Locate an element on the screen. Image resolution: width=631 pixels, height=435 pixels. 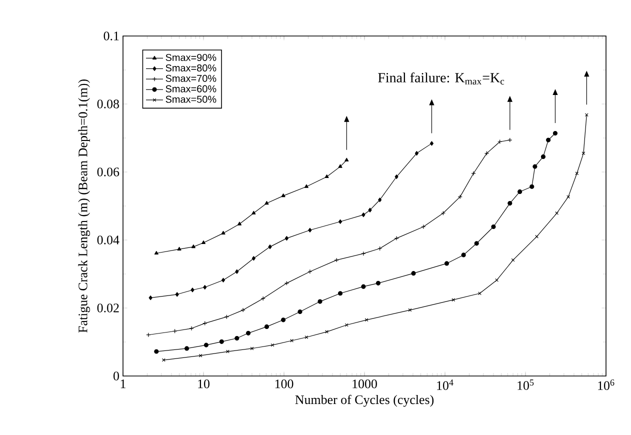
x-tick-label: 10$^{4}$ is located at coordinates (445, 385).